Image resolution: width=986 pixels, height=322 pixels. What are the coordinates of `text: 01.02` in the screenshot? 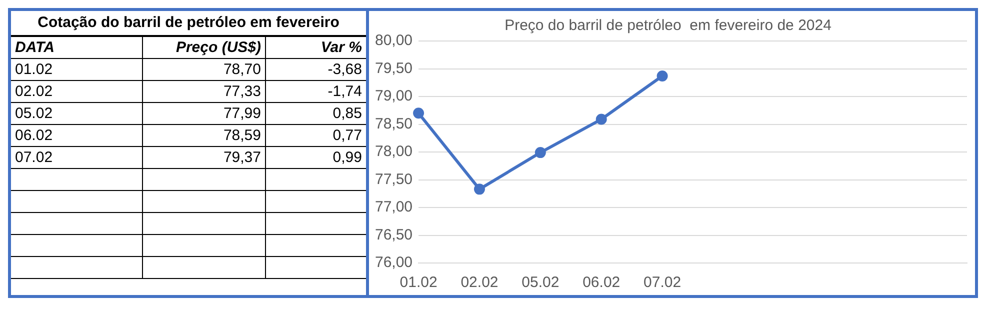 It's located at (34, 69).